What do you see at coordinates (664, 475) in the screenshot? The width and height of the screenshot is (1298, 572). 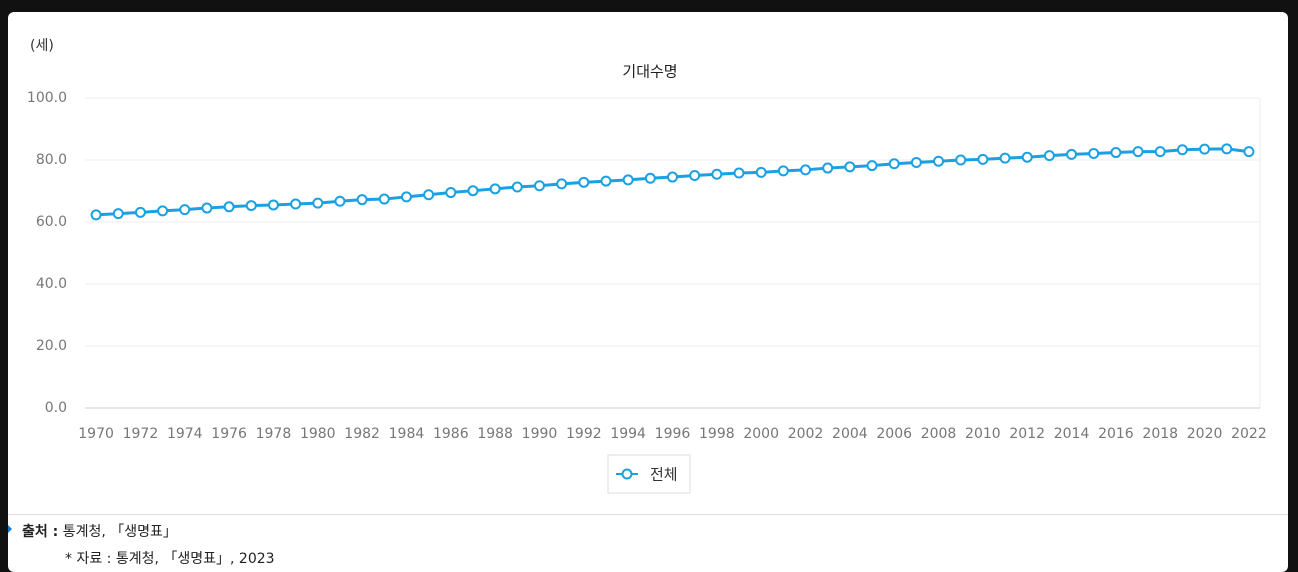 I see `legend-label: 전체` at bounding box center [664, 475].